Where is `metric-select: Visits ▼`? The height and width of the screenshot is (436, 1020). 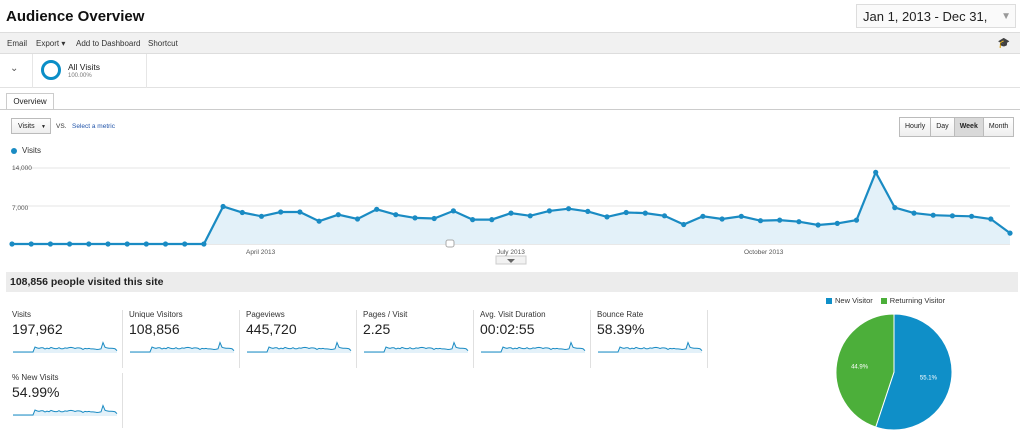 metric-select: Visits ▼ is located at coordinates (31, 126).